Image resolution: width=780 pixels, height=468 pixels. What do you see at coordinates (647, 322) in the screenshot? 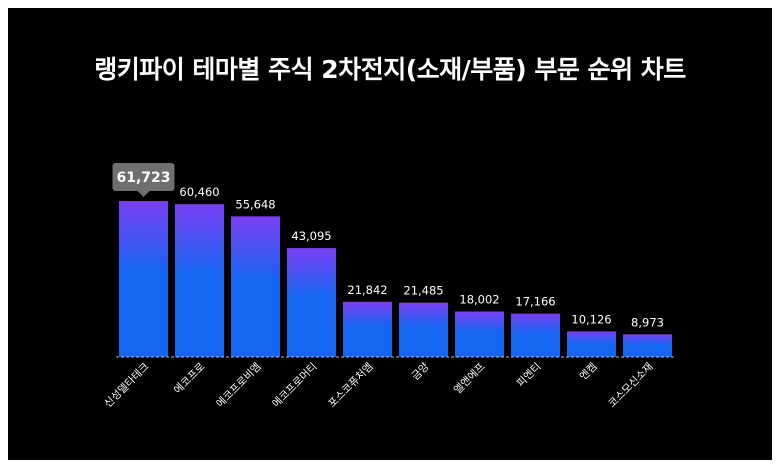
I see `value-label-10: 8,973` at bounding box center [647, 322].